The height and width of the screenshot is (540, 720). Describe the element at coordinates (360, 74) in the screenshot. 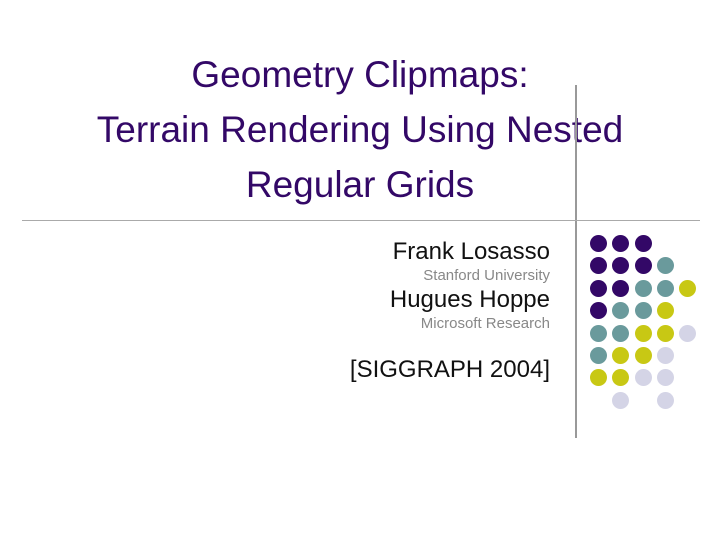

I see `title-line-1: Geometry Clipmaps:` at that location.